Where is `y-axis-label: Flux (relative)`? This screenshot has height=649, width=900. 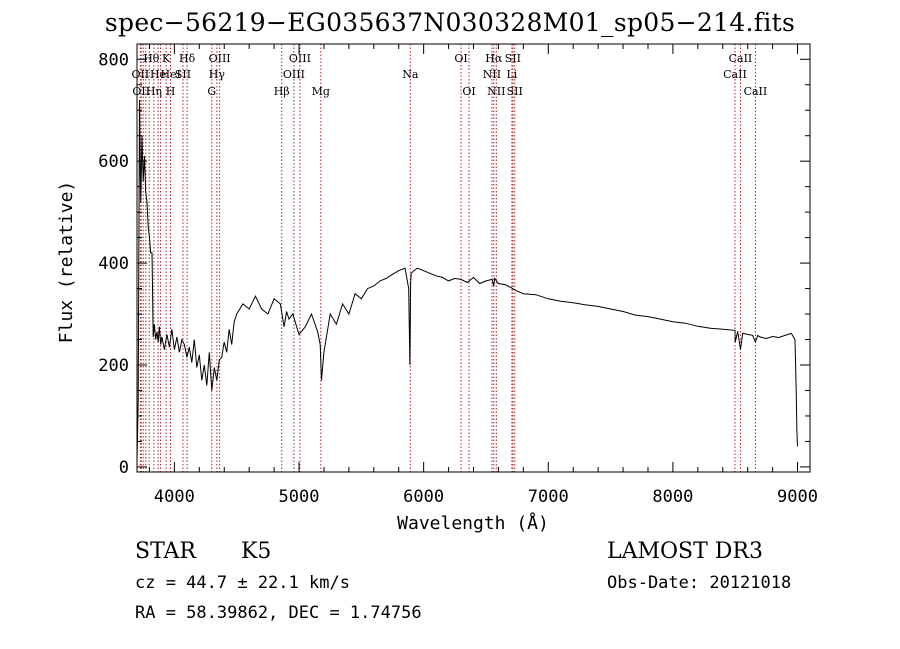 y-axis-label: Flux (relative) is located at coordinates (66, 262).